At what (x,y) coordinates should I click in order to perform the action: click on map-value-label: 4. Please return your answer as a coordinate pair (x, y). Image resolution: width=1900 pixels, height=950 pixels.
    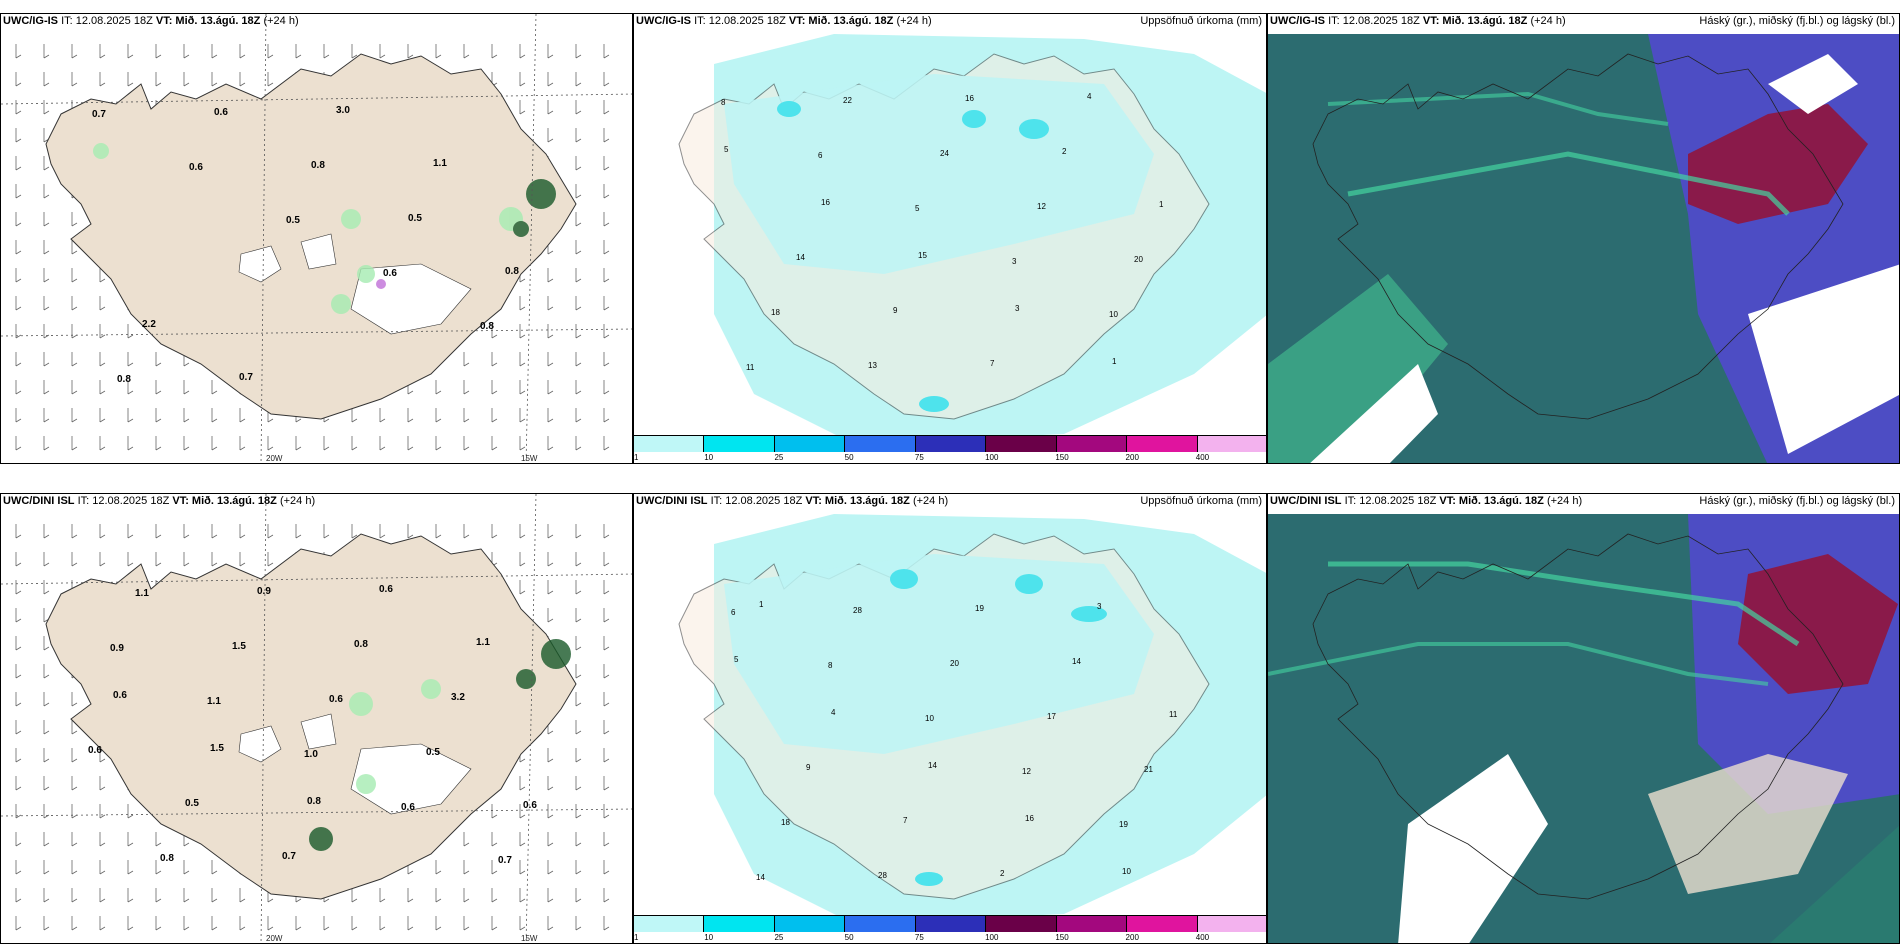
    Looking at the image, I should click on (1089, 96).